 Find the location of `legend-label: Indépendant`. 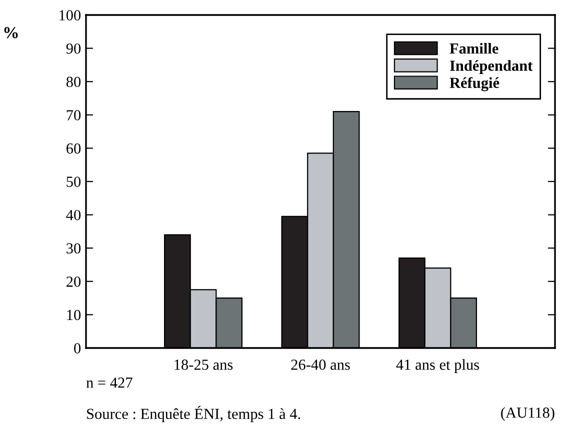

legend-label: Indépendant is located at coordinates (491, 67).